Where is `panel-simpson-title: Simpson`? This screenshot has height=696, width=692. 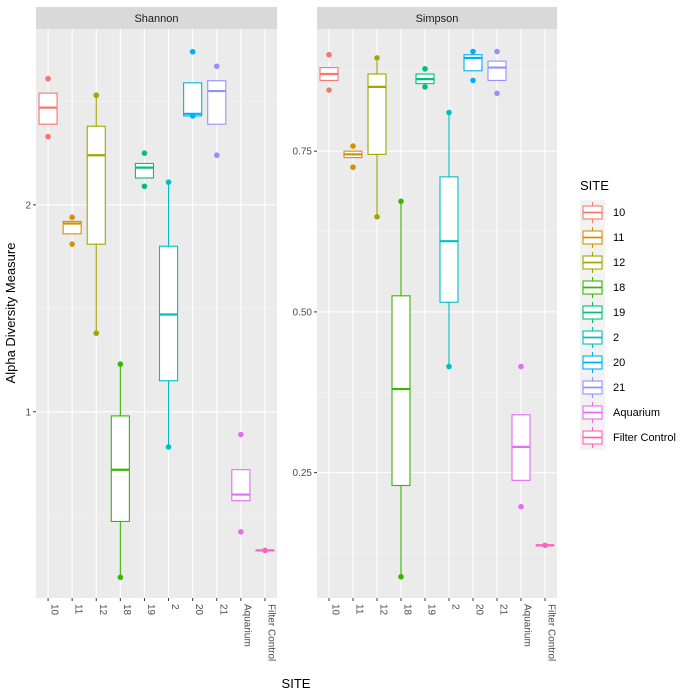 panel-simpson-title: Simpson is located at coordinates (437, 19).